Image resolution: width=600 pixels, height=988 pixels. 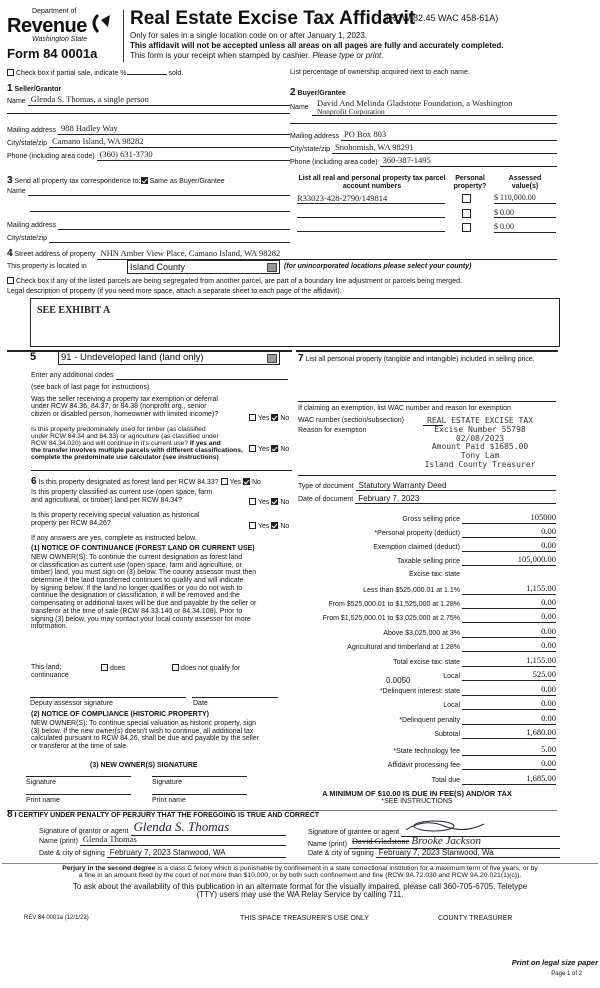 What do you see at coordinates (182, 840) in the screenshot?
I see `grantor-name-field: Glenda Thomas` at bounding box center [182, 840].